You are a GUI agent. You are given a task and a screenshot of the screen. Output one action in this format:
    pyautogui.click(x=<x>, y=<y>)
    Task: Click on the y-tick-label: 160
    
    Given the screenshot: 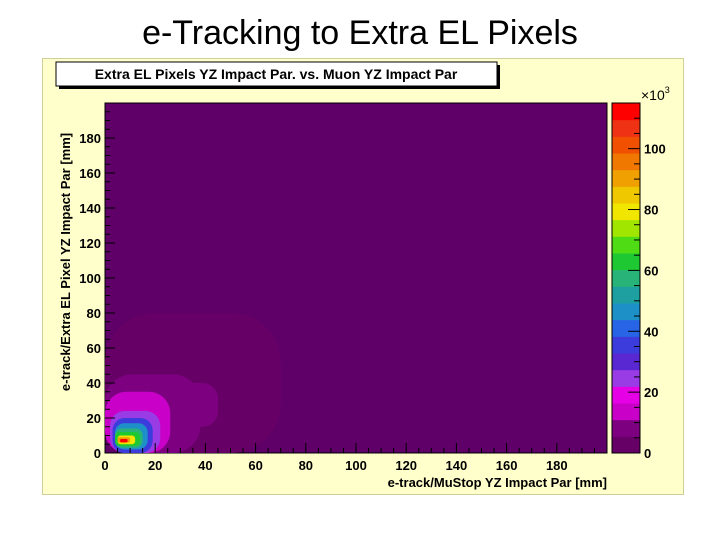 What is the action you would take?
    pyautogui.click(x=90, y=173)
    